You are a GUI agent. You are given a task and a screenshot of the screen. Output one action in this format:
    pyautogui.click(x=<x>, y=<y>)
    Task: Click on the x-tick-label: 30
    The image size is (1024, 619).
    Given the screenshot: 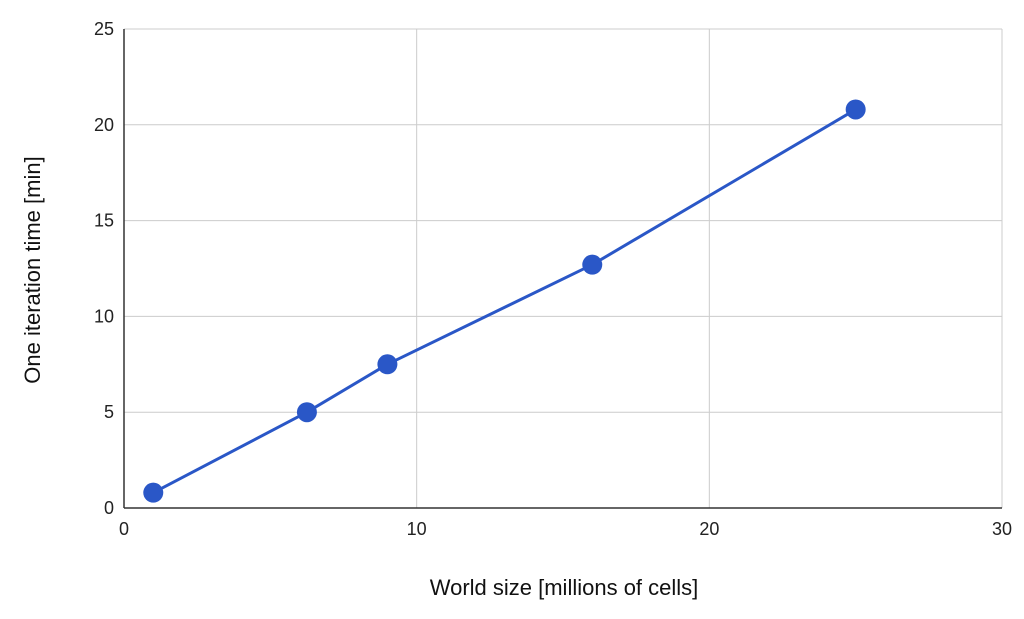 What is the action you would take?
    pyautogui.click(x=1002, y=529)
    